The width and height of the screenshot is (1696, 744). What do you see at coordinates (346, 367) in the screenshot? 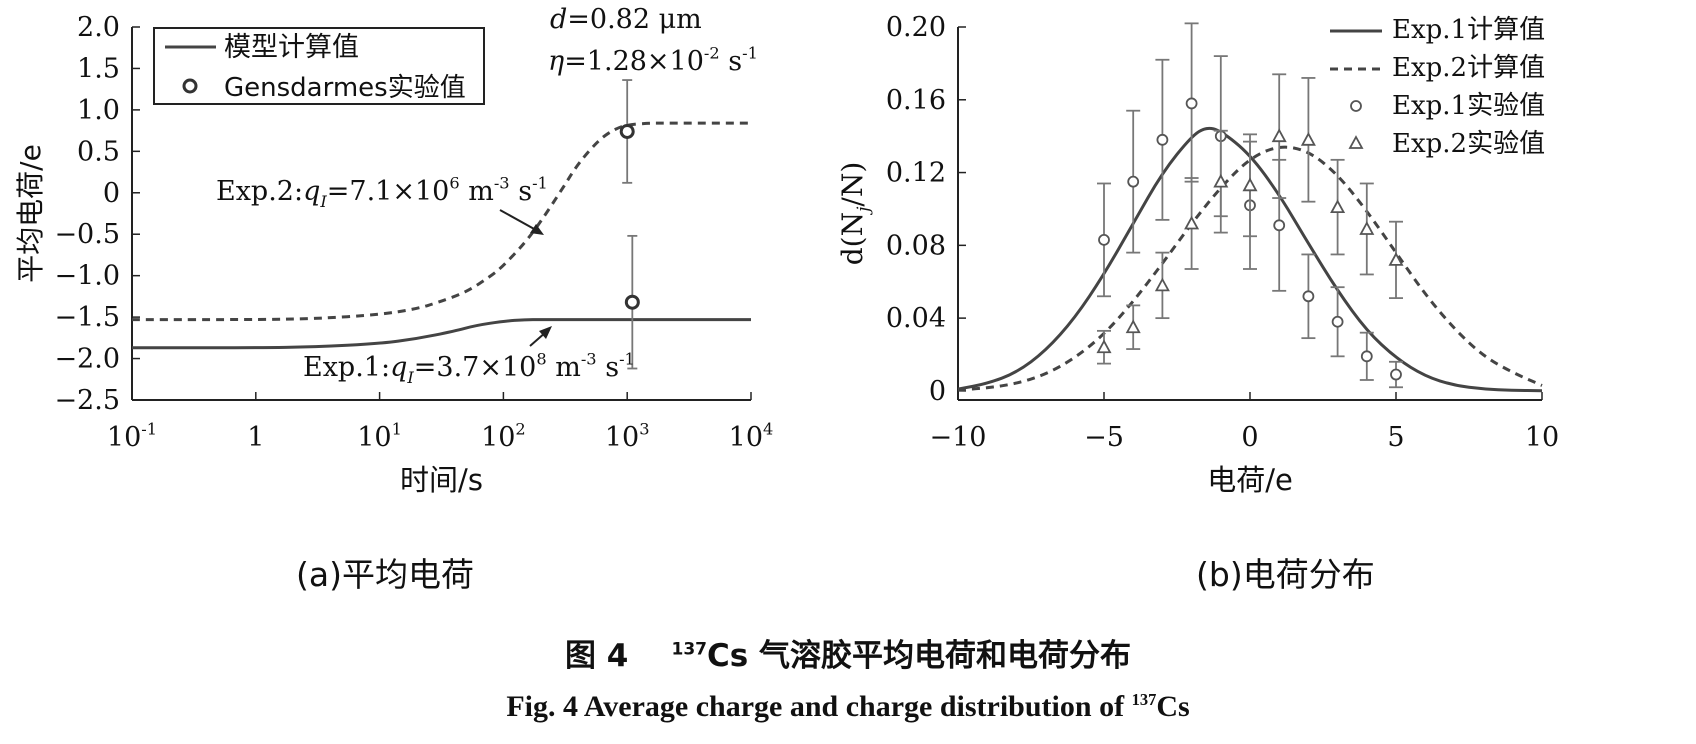
I see `chart-a-annotation-exp1-part: Exp.1:` at bounding box center [346, 367].